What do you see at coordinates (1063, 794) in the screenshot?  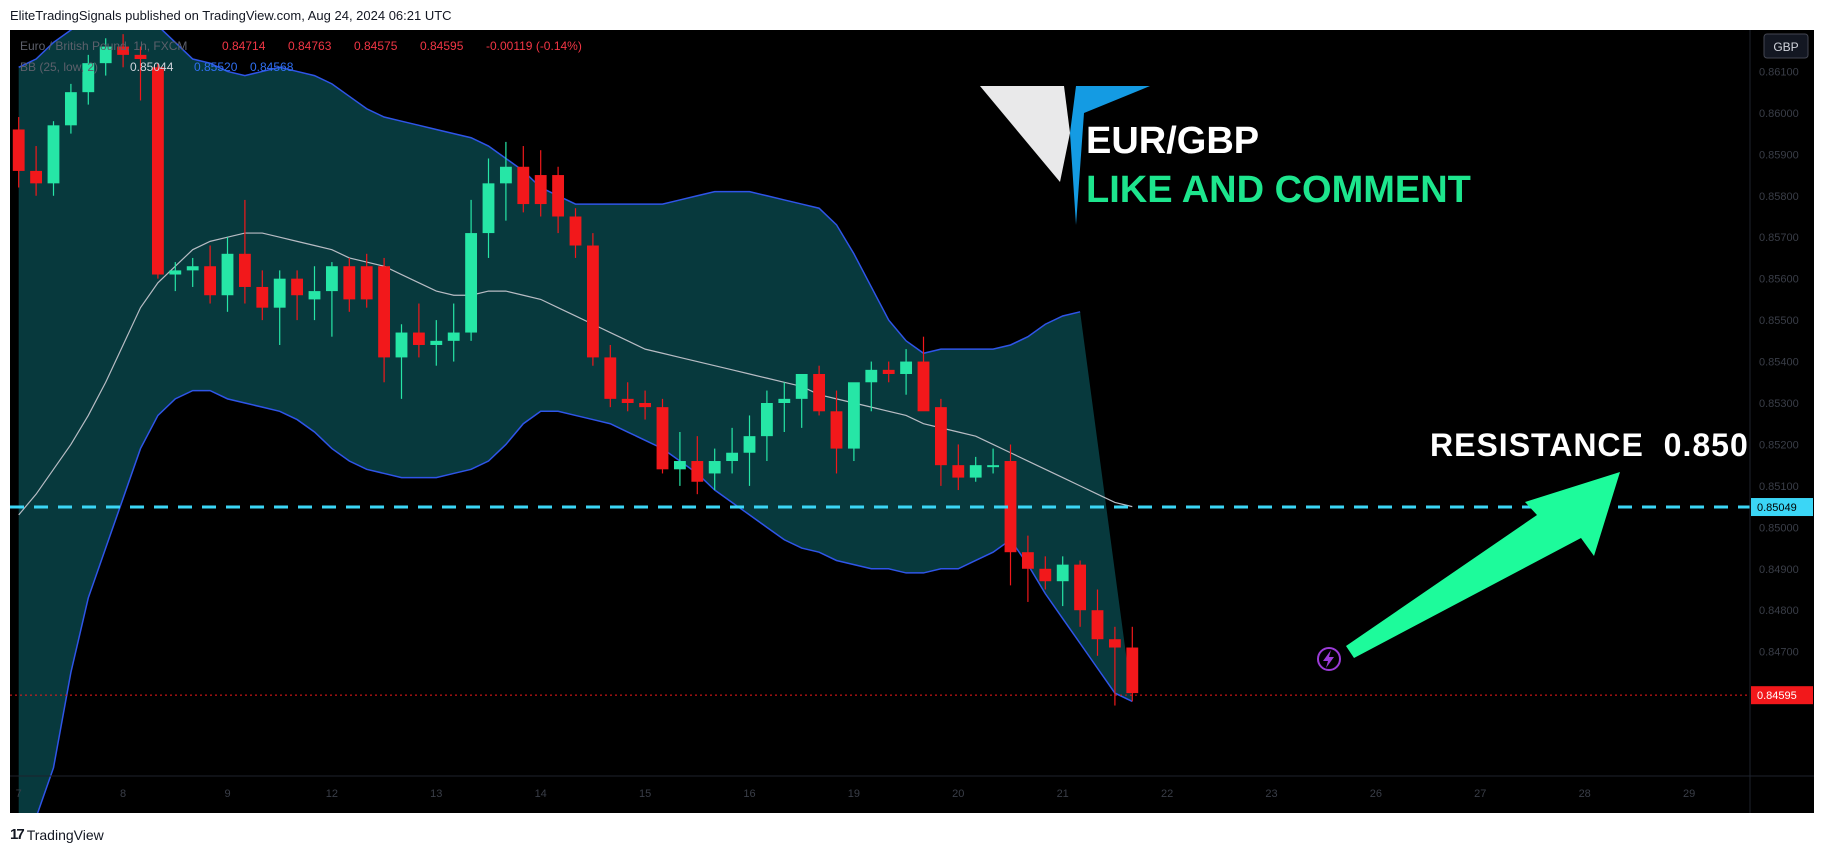 I see `time-tick-label: 21` at bounding box center [1063, 794].